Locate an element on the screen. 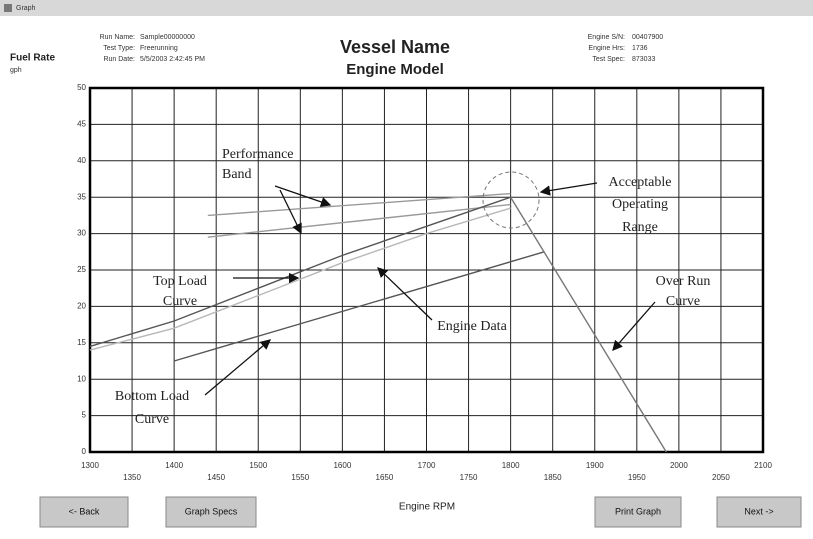 The height and width of the screenshot is (539, 813). annotation: Acceptable is located at coordinates (640, 182).